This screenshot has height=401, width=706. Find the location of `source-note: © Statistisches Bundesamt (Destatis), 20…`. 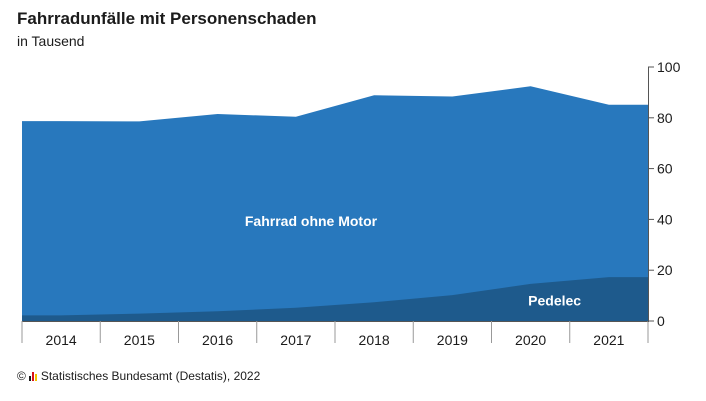

source-note: © Statistisches Bundesamt (Destatis), 20… is located at coordinates (138, 376).